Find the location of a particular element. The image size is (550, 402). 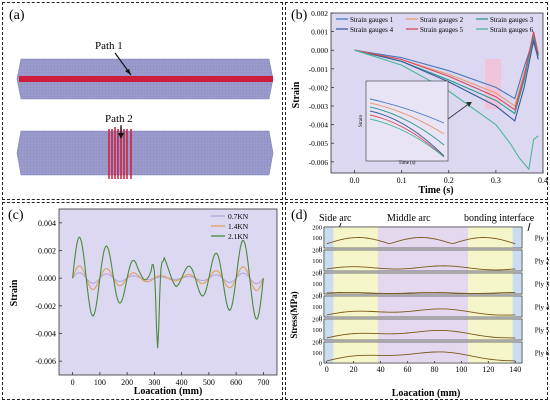

legend-entry: Strain gauges 5 is located at coordinates (442, 30).